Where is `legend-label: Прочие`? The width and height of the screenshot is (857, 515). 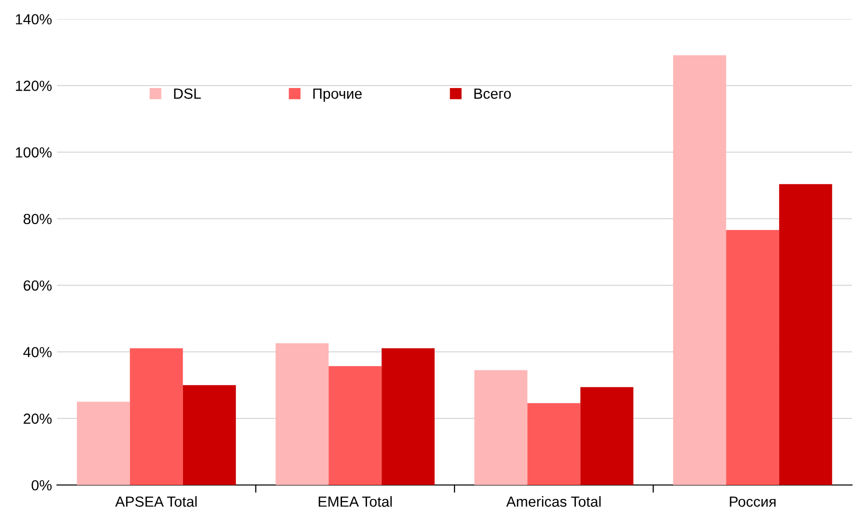 legend-label: Прочие is located at coordinates (337, 95).